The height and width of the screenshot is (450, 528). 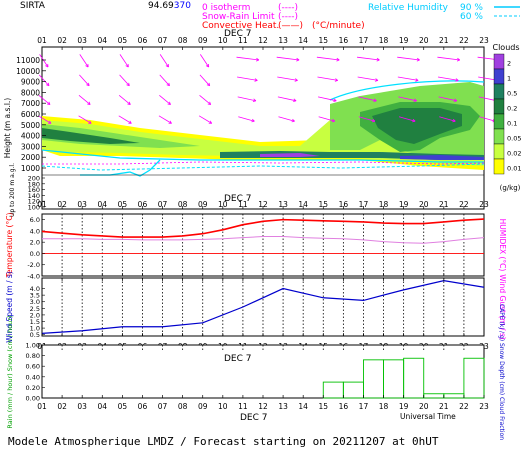 What do you see at coordinates (82, 204) in the screenshot?
I see `cloud-bottom-xtick-label: 03` at bounding box center [82, 204].